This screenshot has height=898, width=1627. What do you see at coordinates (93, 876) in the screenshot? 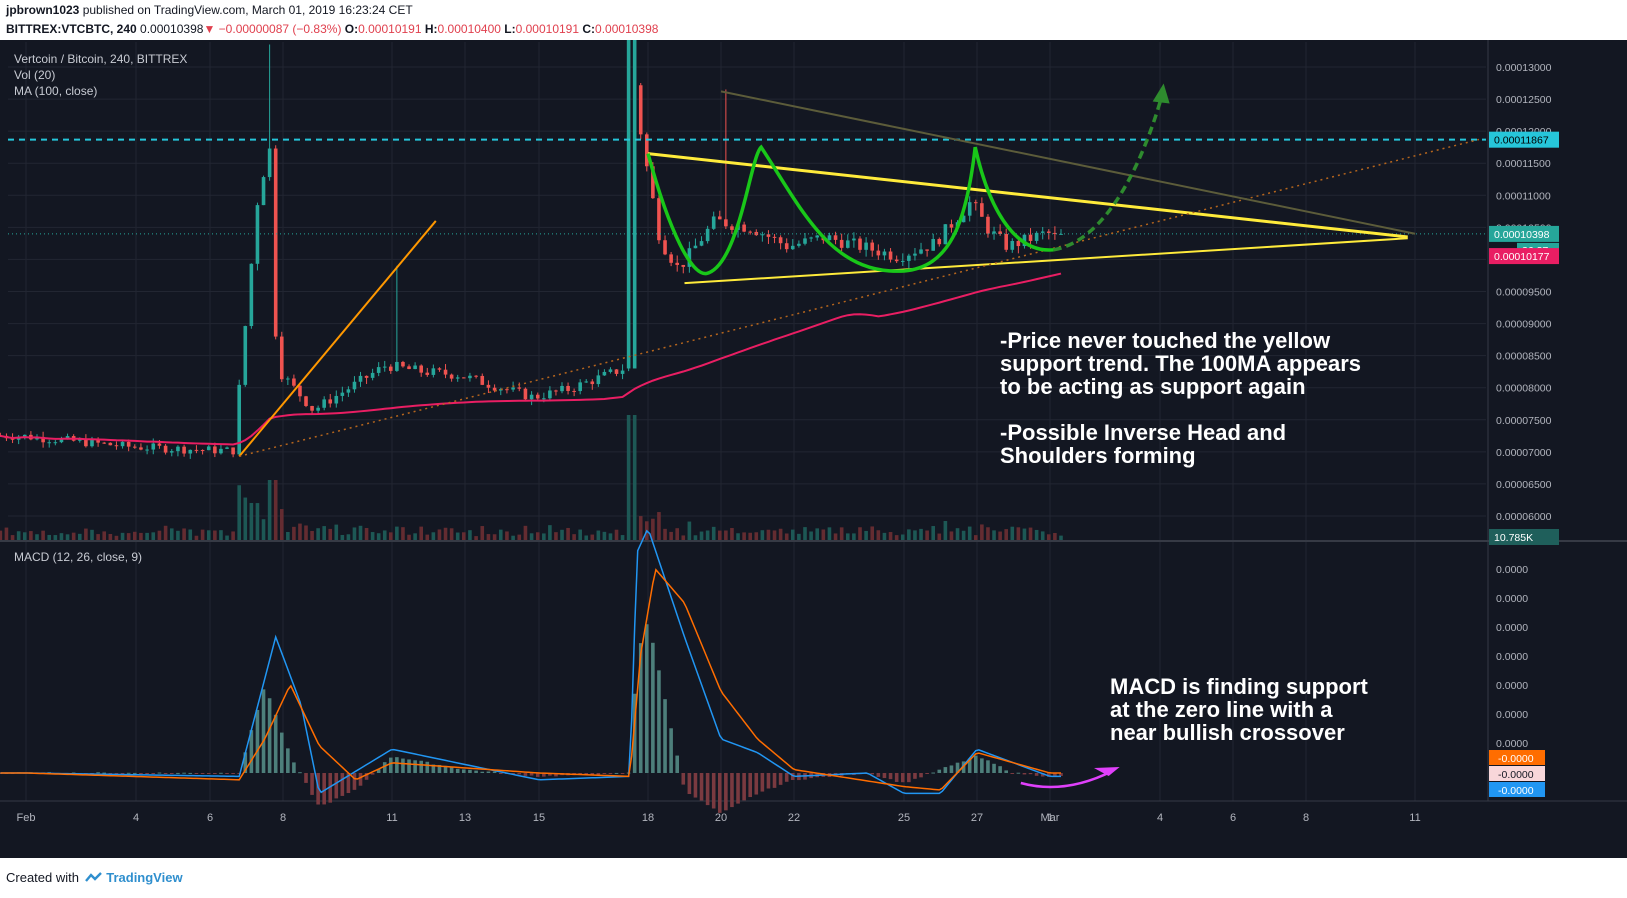
I see `tradingview-logo-icon` at bounding box center [93, 876].